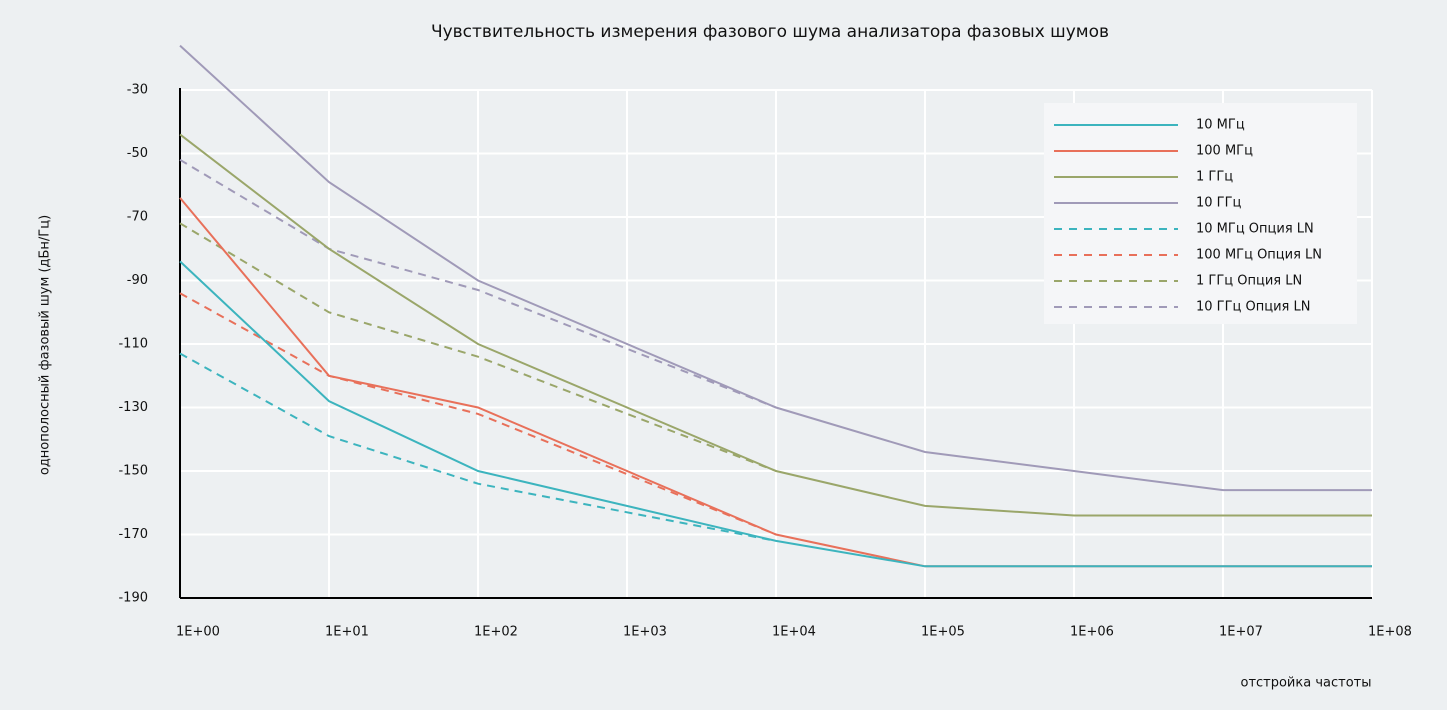 This screenshot has height=710, width=1447. I want to click on y-tick-label: -30, so click(137, 90).